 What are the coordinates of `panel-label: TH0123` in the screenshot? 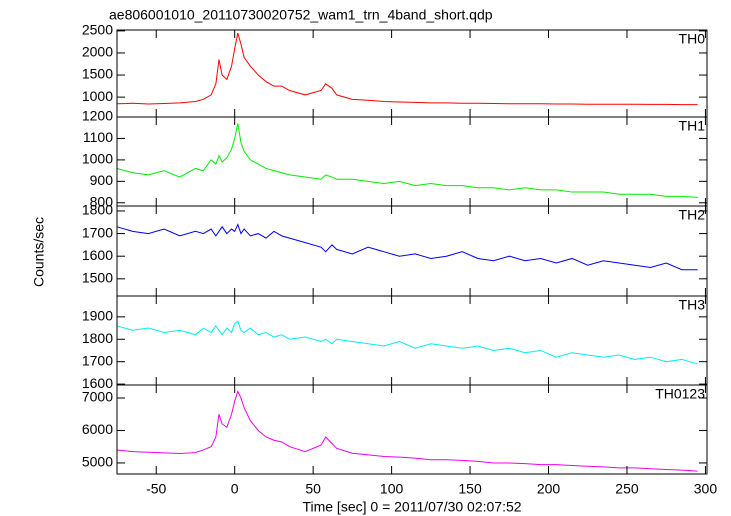 It's located at (680, 394).